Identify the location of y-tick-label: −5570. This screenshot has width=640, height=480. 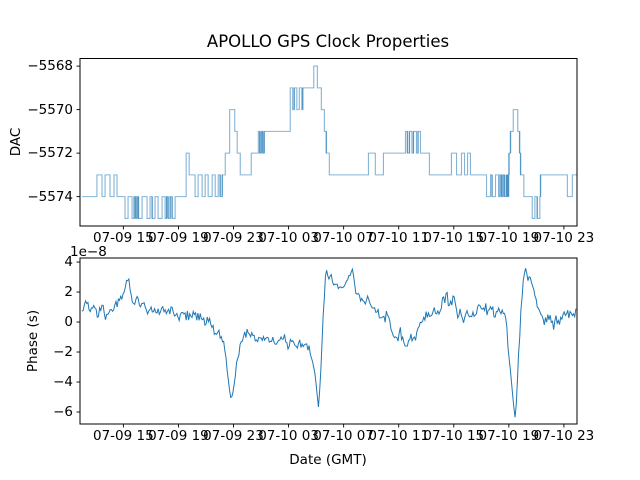
(50, 109).